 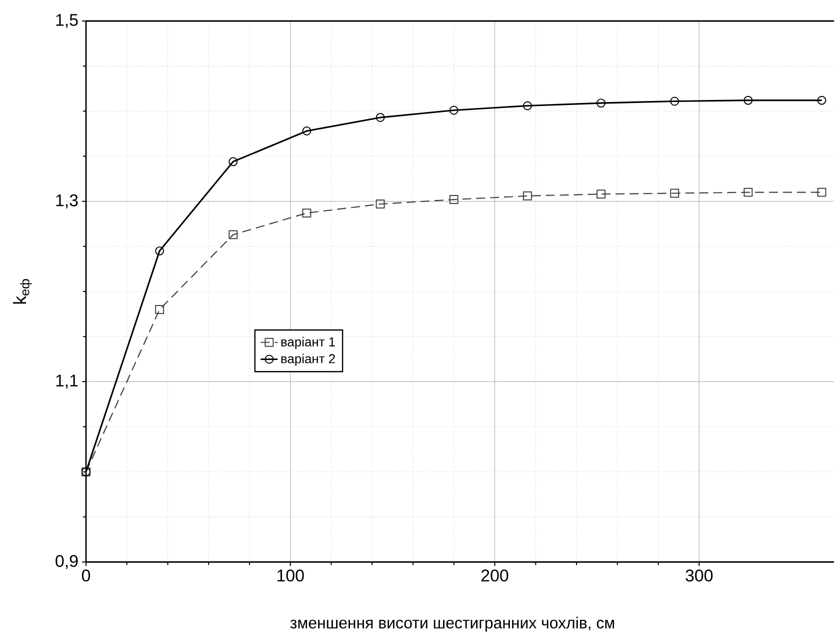 What do you see at coordinates (291, 576) in the screenshot?
I see `x-tick-label: 100` at bounding box center [291, 576].